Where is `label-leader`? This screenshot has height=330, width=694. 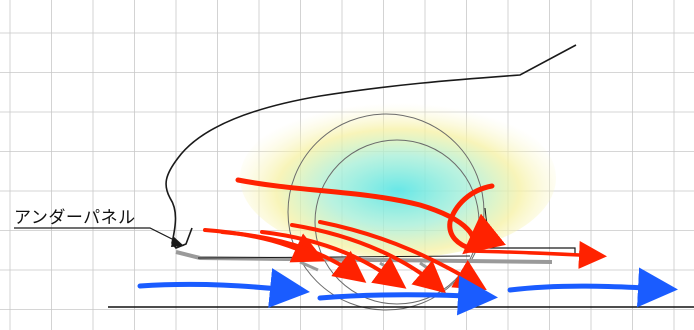
label-leader is located at coordinates (99, 237).